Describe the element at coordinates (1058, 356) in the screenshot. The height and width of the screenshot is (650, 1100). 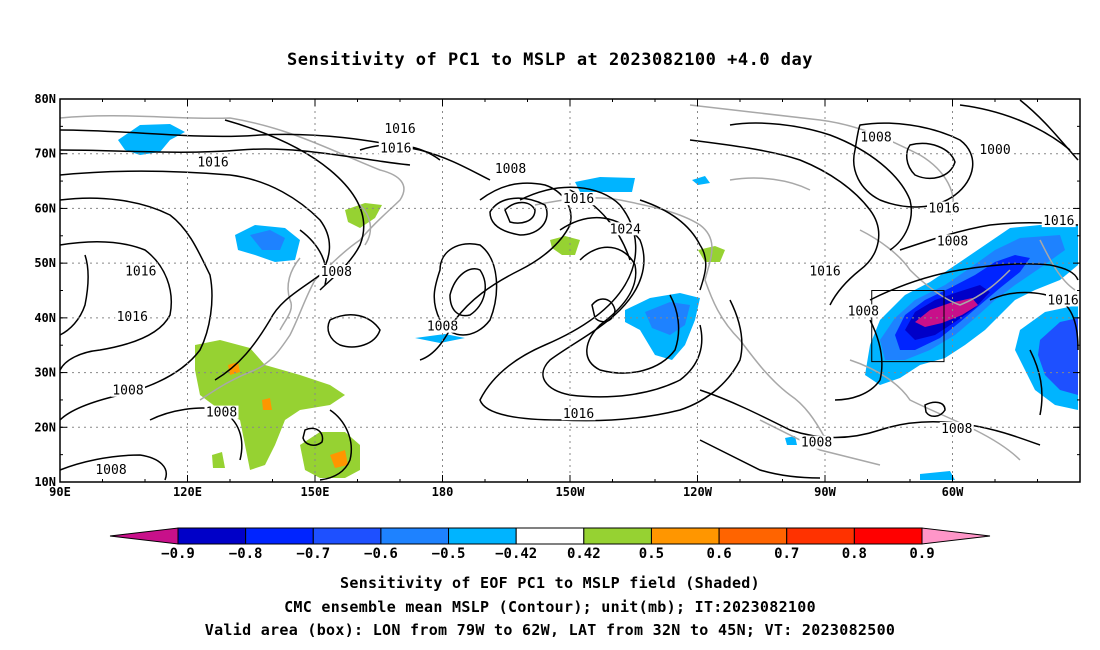
I see `shade-neg-east-atlantic-mid` at that location.